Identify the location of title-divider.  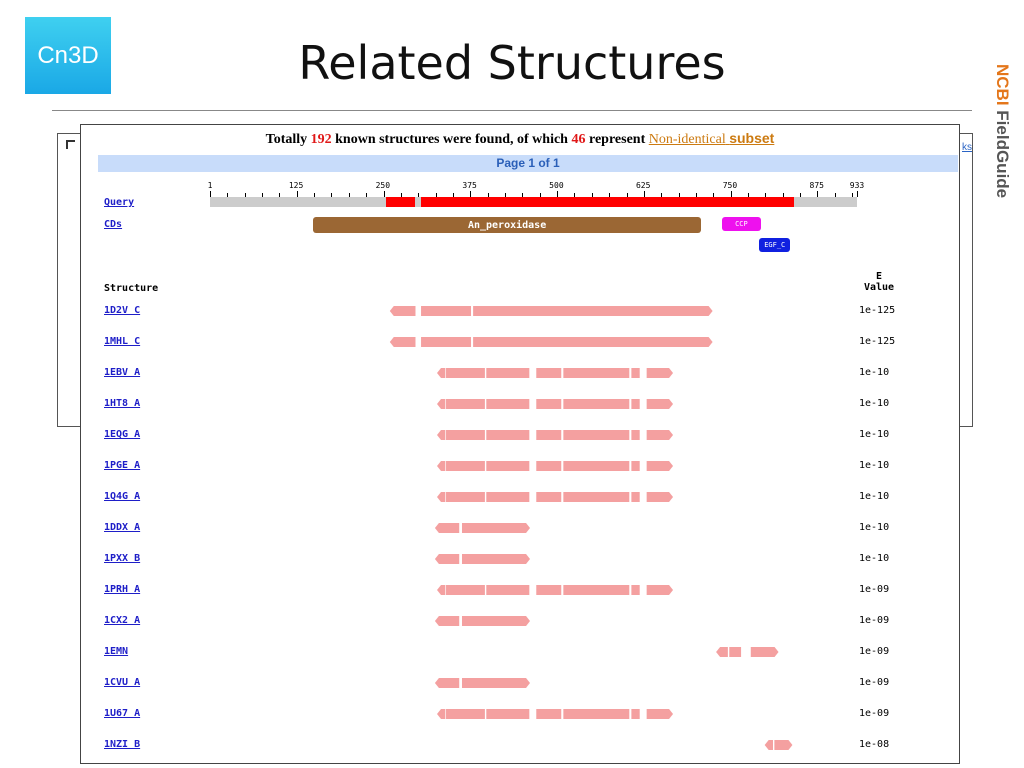
(512, 110).